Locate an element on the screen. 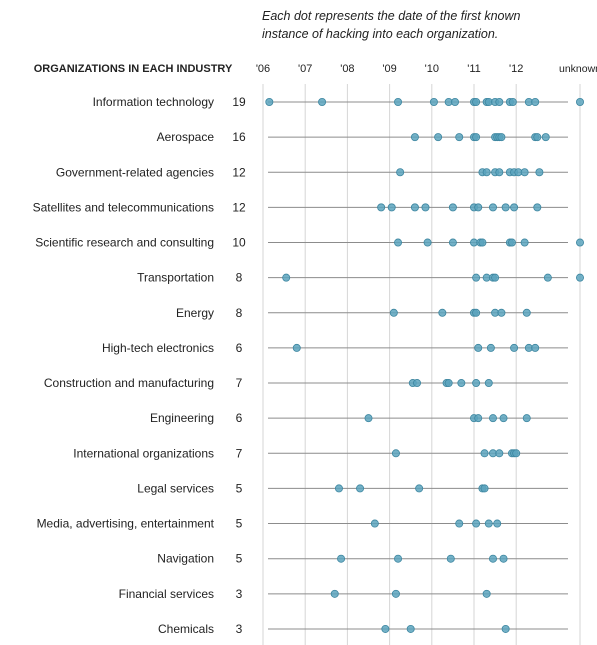 This screenshot has width=597, height=645. industry-row: Government-related agencies 12 is located at coordinates (312, 172).